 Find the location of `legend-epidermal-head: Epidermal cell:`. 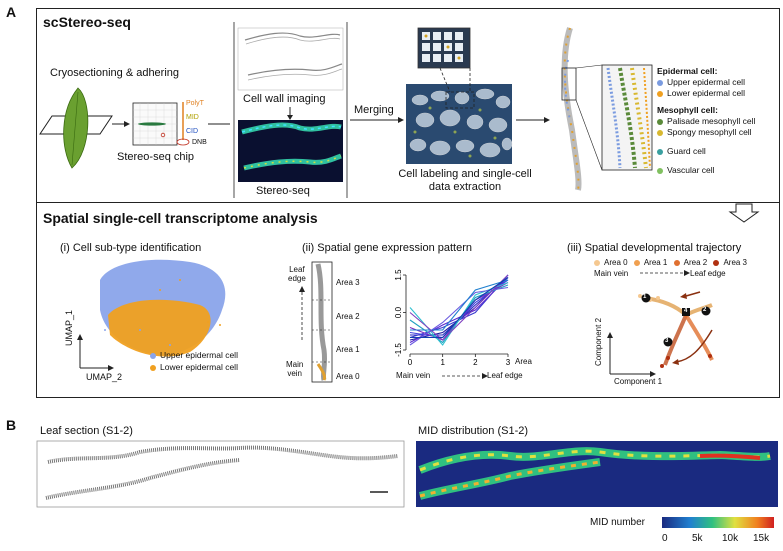

legend-epidermal-head: Epidermal cell: is located at coordinates (687, 71).